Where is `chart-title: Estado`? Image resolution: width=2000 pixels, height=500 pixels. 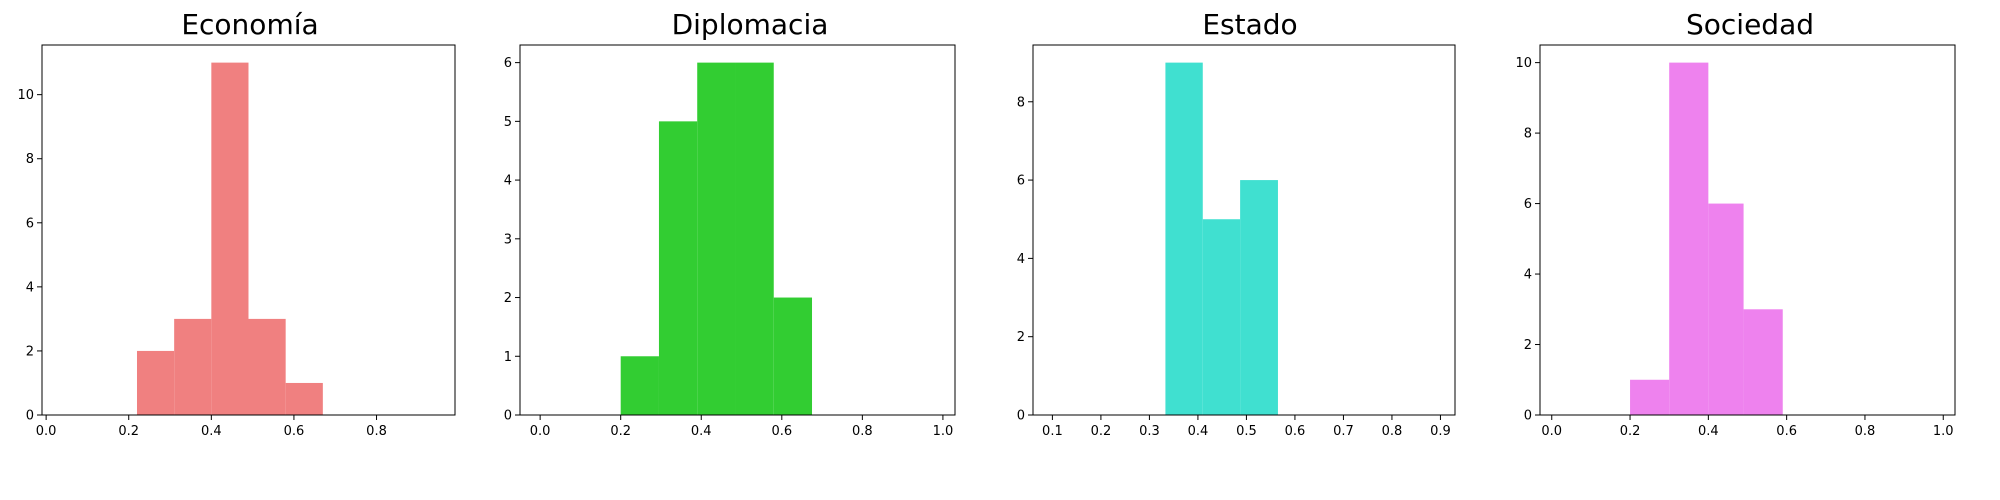 chart-title: Estado is located at coordinates (1250, 24).